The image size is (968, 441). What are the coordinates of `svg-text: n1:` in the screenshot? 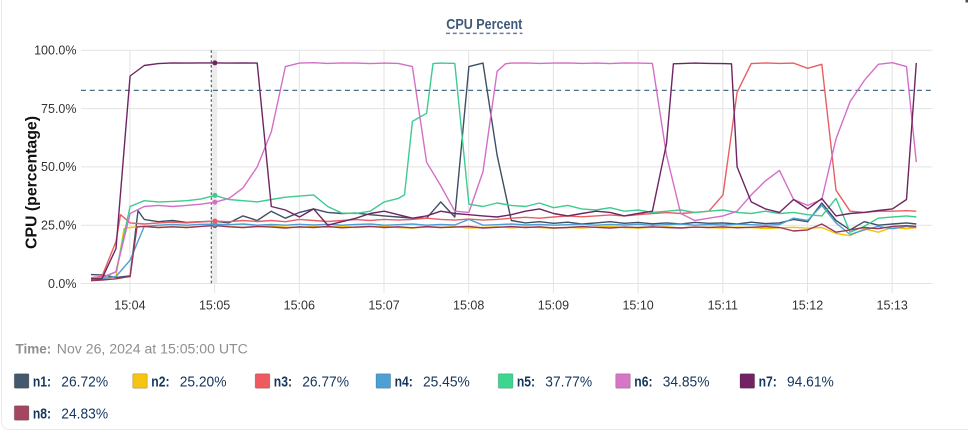 It's located at (42, 382).